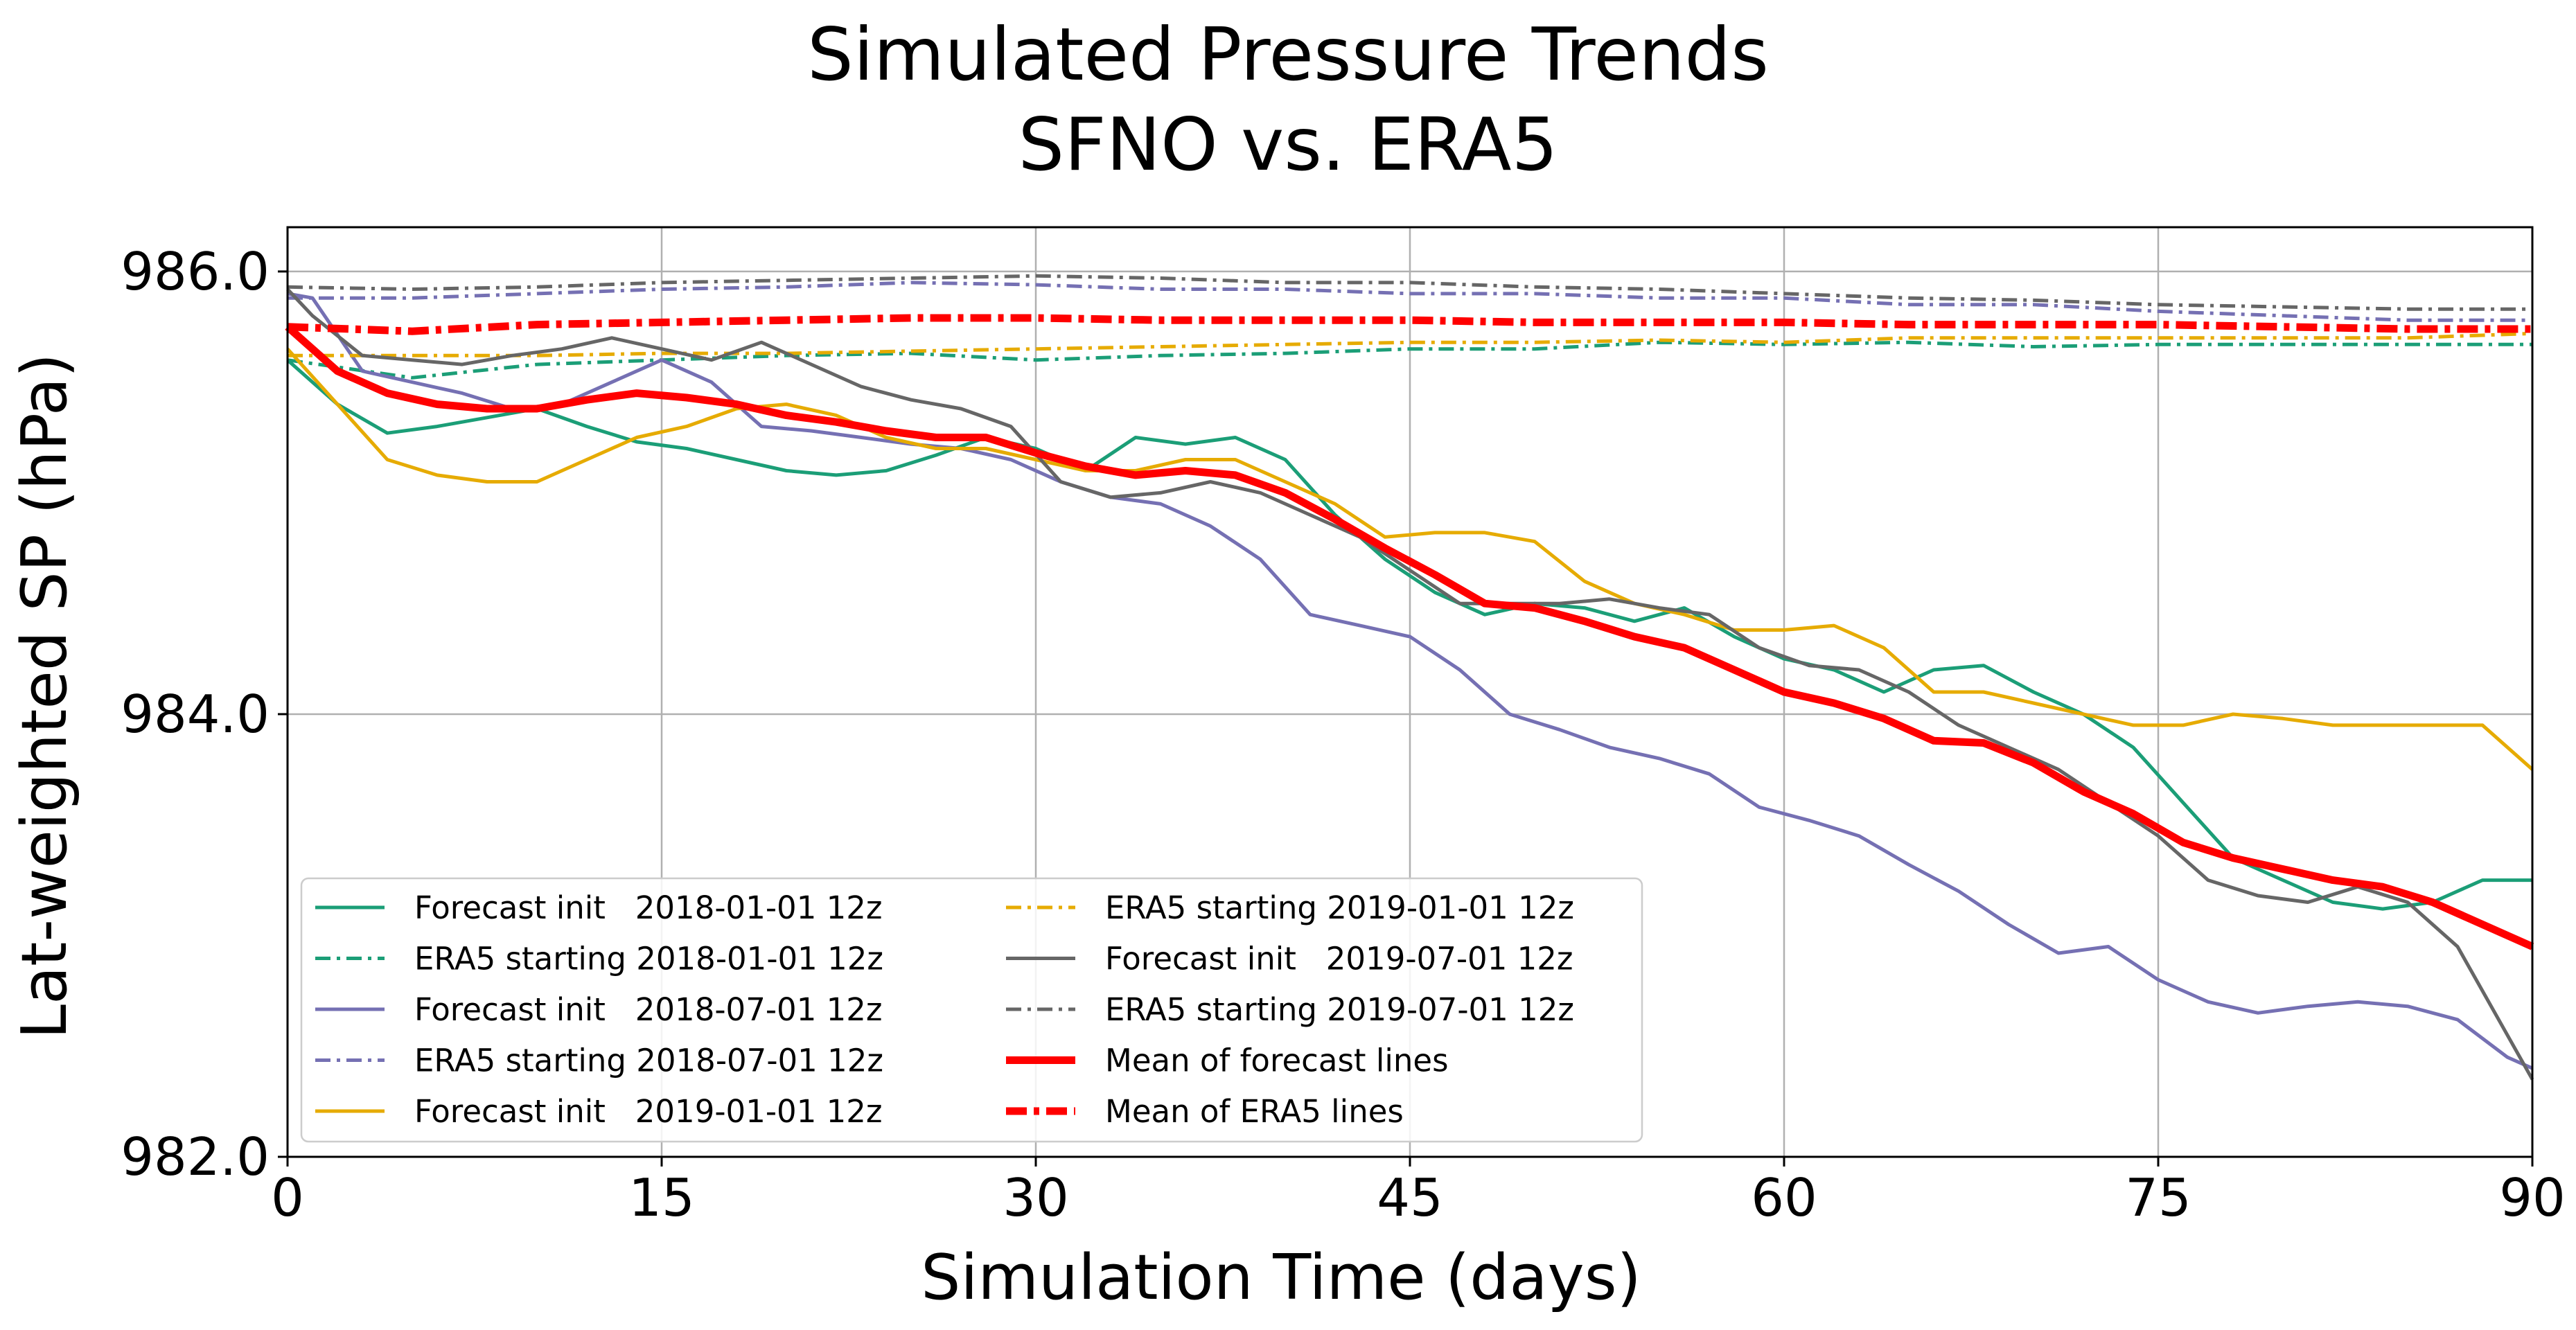  I want to click on legend-label: Forecast init 2018-07-01 12z, so click(648, 1009).